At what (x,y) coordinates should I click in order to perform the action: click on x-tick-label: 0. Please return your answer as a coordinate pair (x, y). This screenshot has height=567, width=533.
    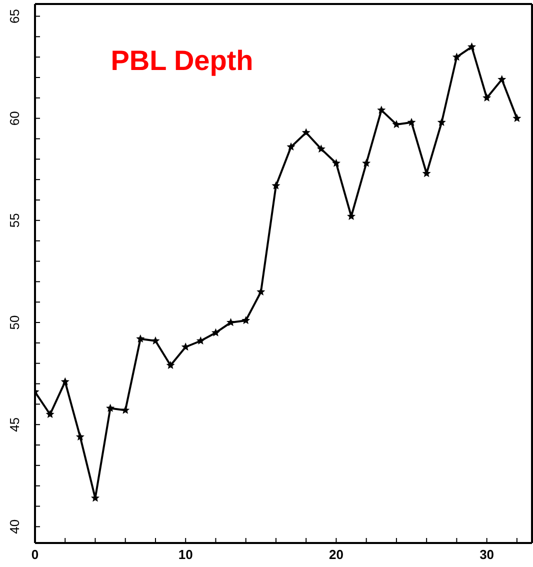
    Looking at the image, I should click on (35, 554).